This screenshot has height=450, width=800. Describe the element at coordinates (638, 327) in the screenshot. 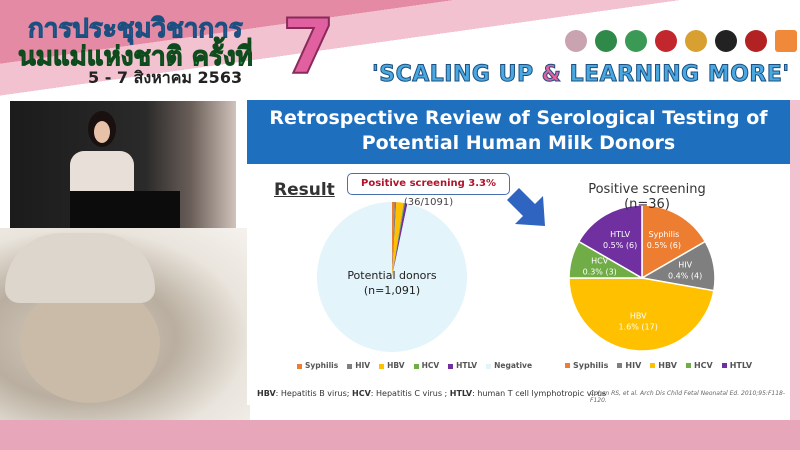

I see `slice-data-label: 1.6% (17)` at that location.